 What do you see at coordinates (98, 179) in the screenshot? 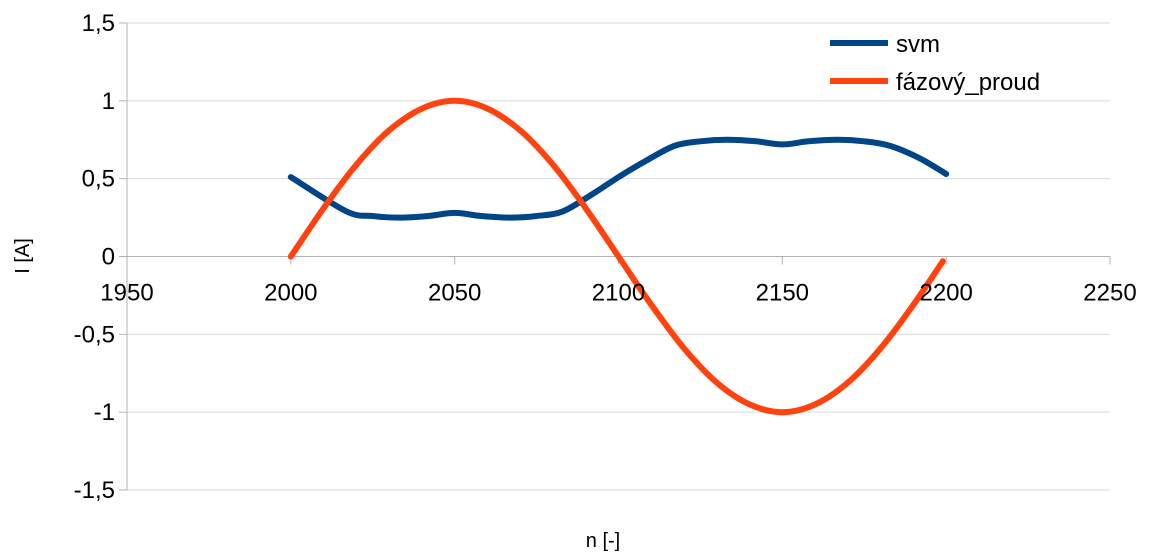
I see `y-tick-label: 0,5` at bounding box center [98, 179].